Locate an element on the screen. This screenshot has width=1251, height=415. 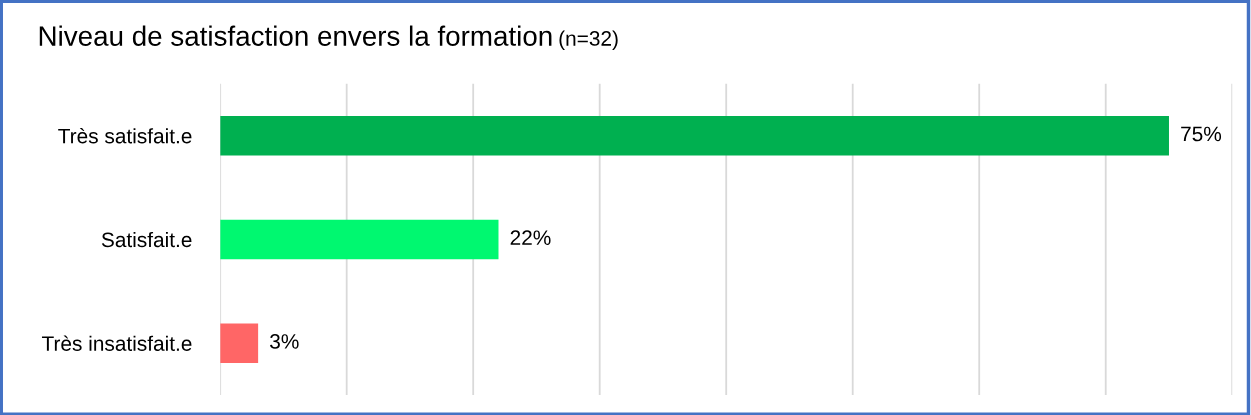
y-tick-label: Très insatisfait.e is located at coordinates (116, 343).